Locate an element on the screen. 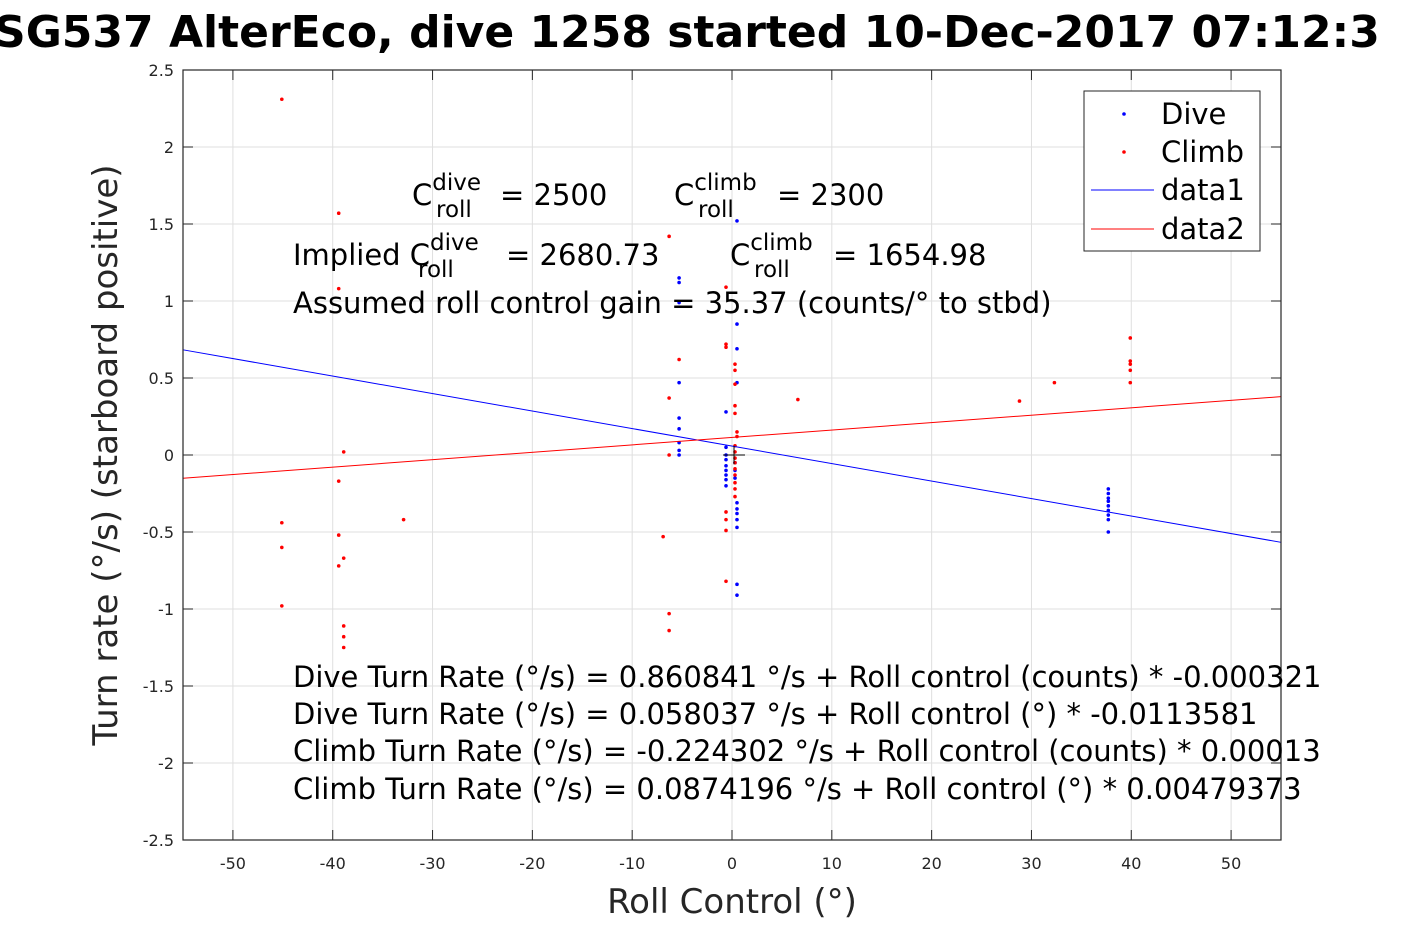 Image resolution: width=1417 pixels, height=945 pixels. svg-text: Cclimb is located at coordinates (771, 251).